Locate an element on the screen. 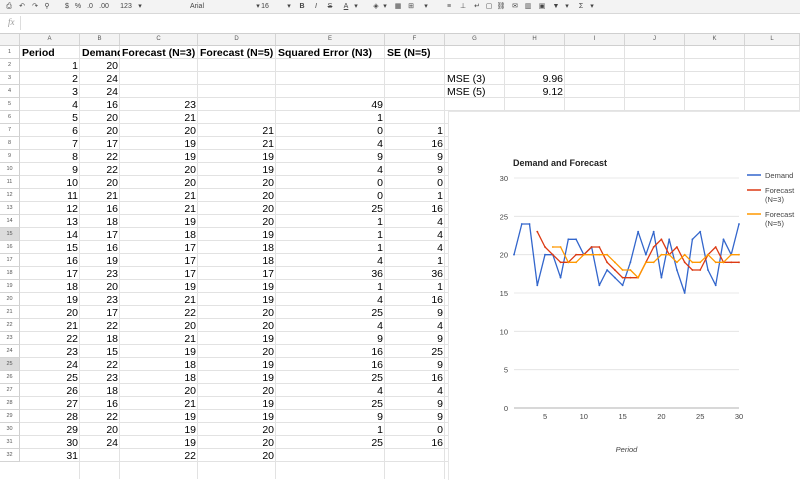 The height and width of the screenshot is (485, 800). column-header-a: A is located at coordinates (50, 39).